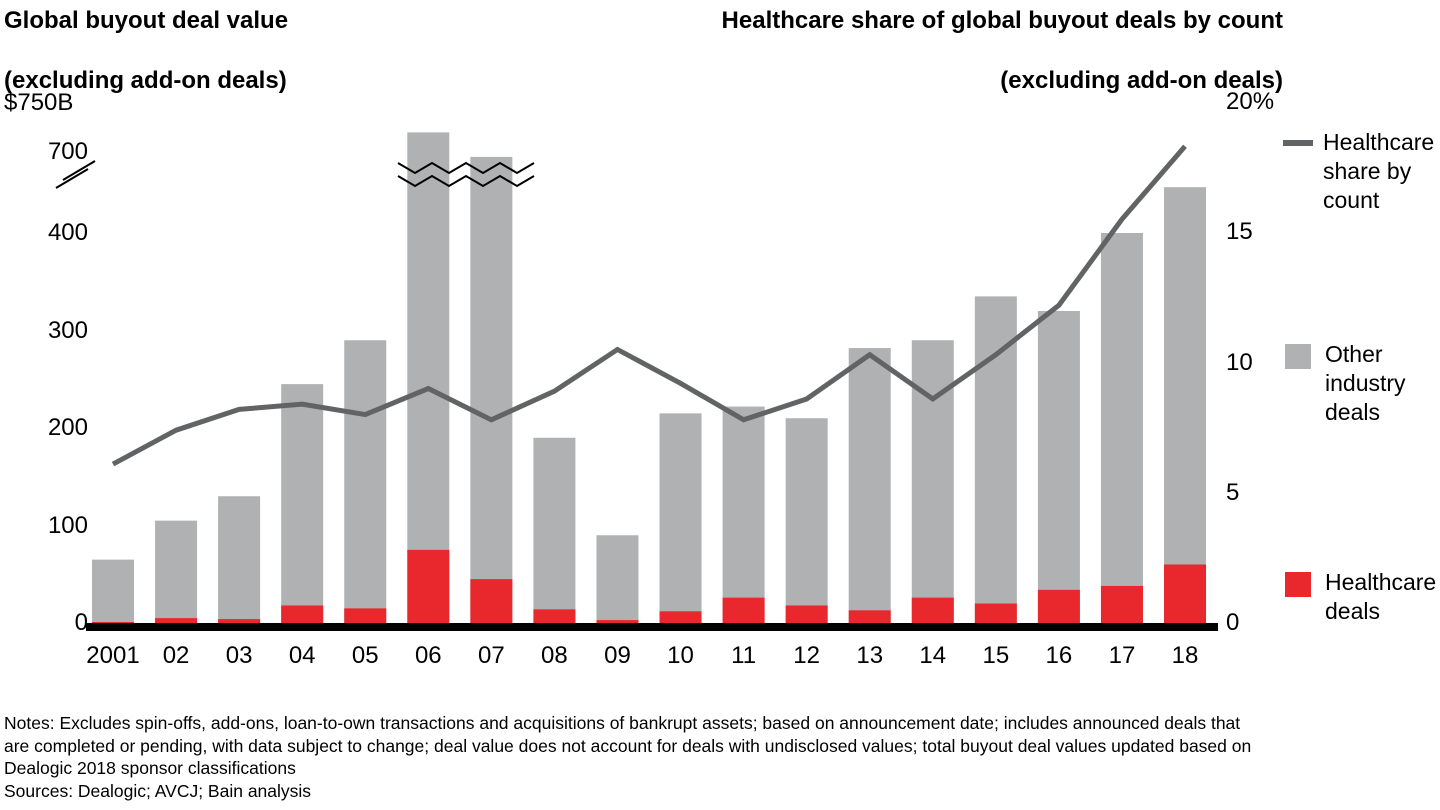 This screenshot has width=1440, height=810. What do you see at coordinates (158, 790) in the screenshot?
I see `sources-line: Sources: Dealogic; AVCJ; Bain analysis` at bounding box center [158, 790].